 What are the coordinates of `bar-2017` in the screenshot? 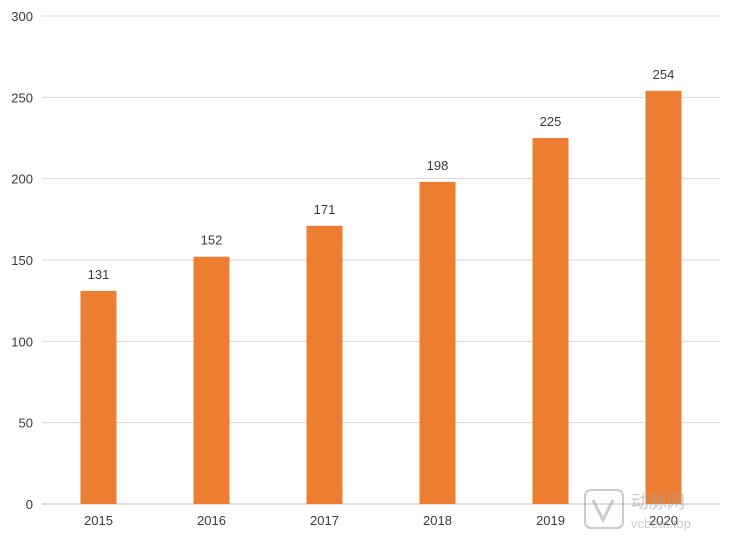 It's located at (324, 364).